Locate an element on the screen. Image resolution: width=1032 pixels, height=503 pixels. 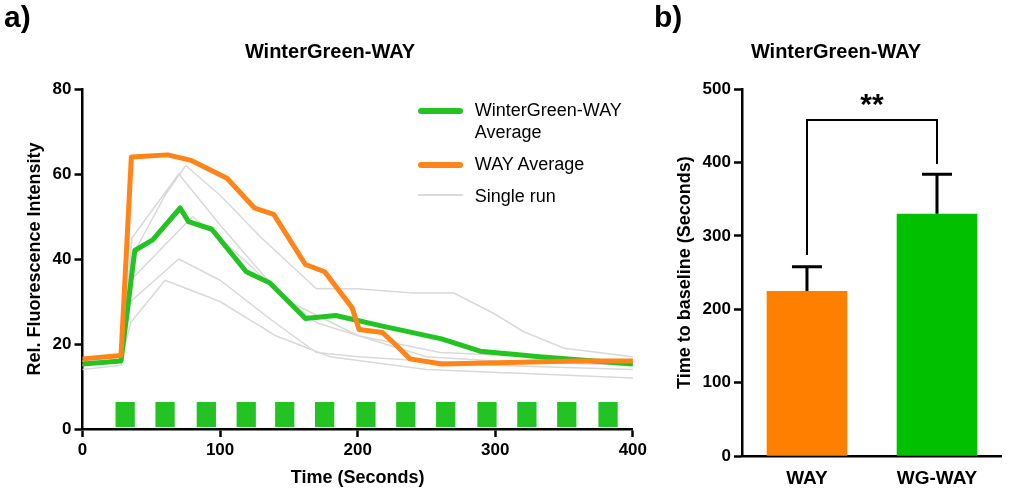
y-tick-label: 60 is located at coordinates (62, 173).